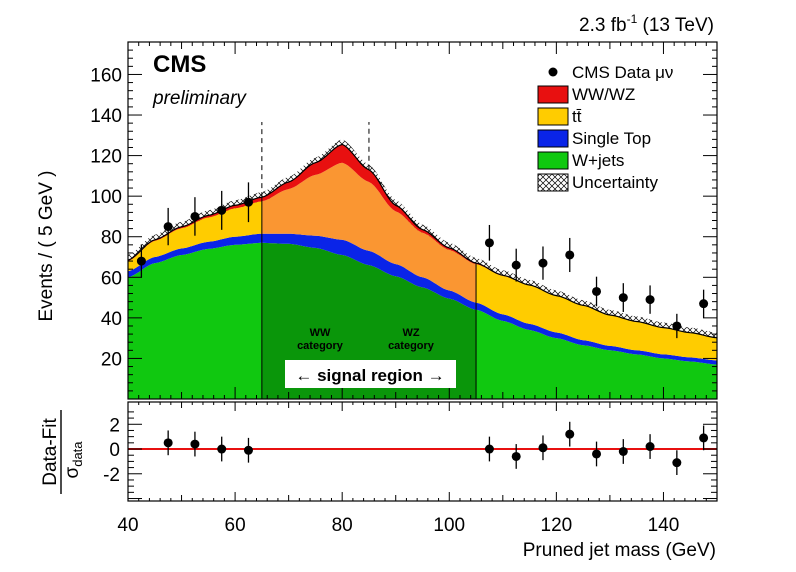  I want to click on wz-category-label-2: category, so click(411, 346).